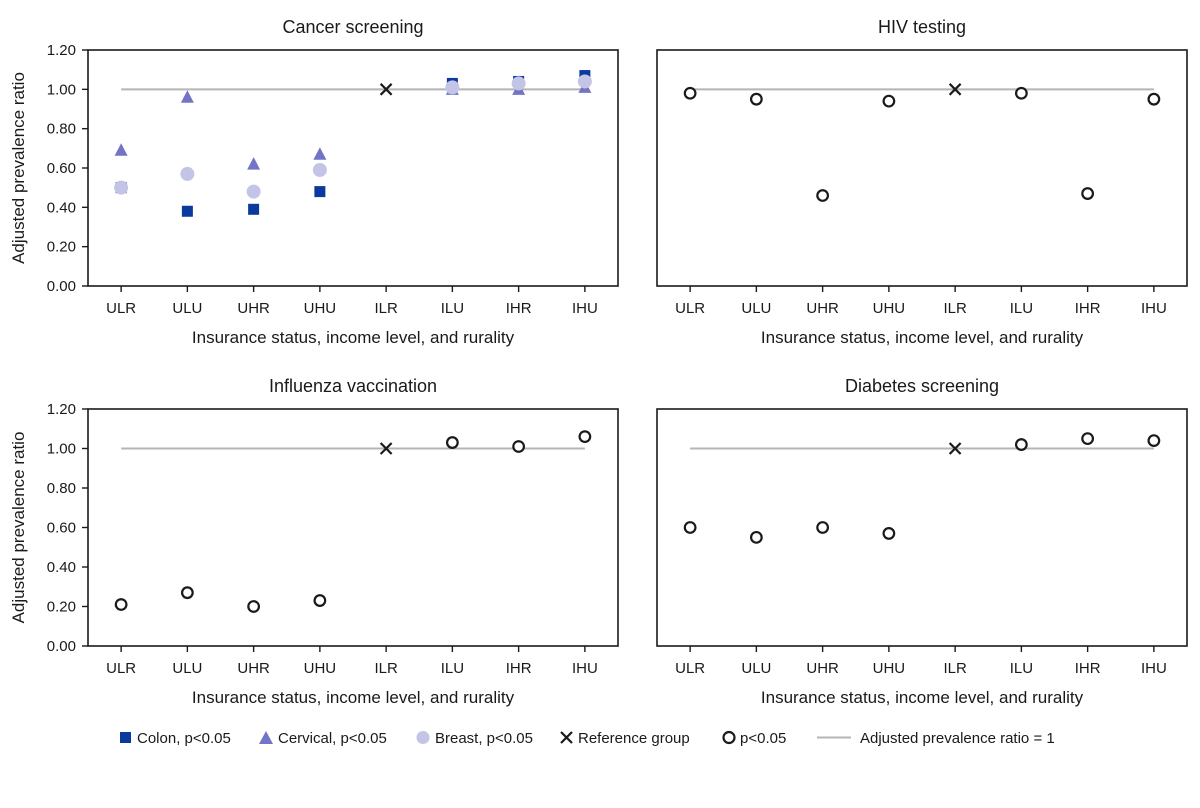 The image size is (1200, 808). Describe the element at coordinates (484, 738) in the screenshot. I see `legend-breast-label: Breast, p<0.05` at that location.